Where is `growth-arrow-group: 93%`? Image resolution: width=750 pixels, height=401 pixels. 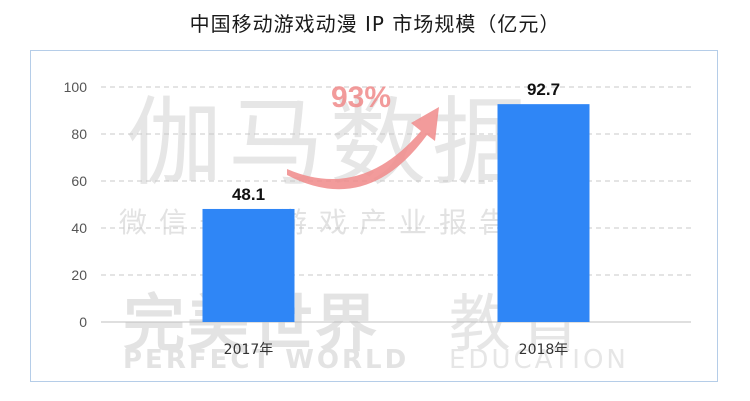 growth-arrow-group: 93% is located at coordinates (363, 135).